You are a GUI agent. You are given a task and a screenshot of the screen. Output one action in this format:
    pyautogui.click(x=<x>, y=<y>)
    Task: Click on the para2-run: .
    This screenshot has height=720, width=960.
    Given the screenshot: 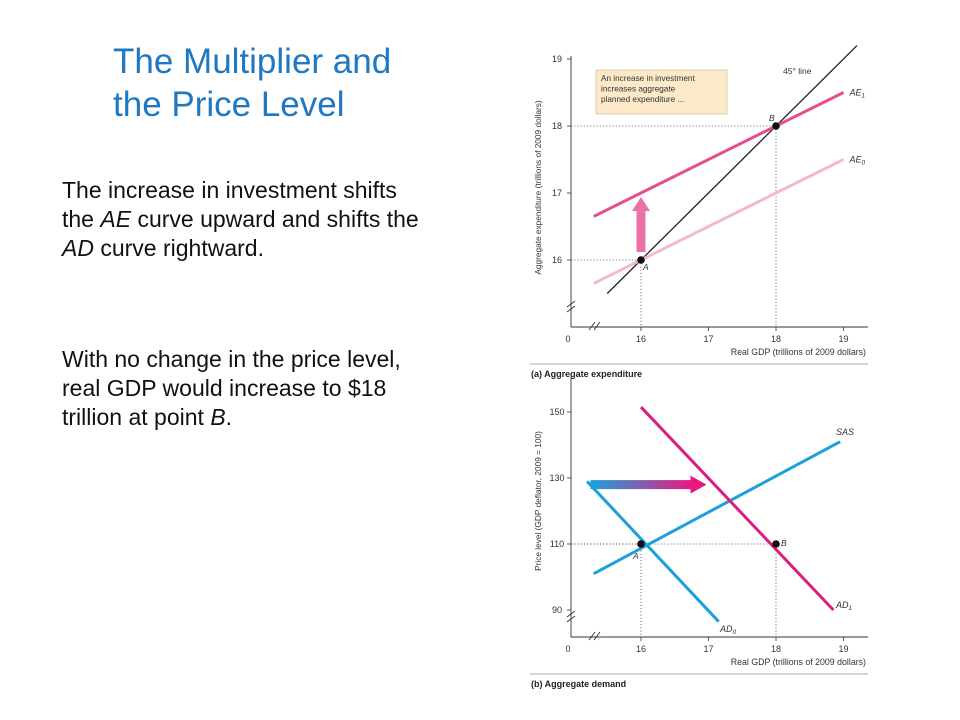 What is the action you would take?
    pyautogui.click(x=229, y=417)
    